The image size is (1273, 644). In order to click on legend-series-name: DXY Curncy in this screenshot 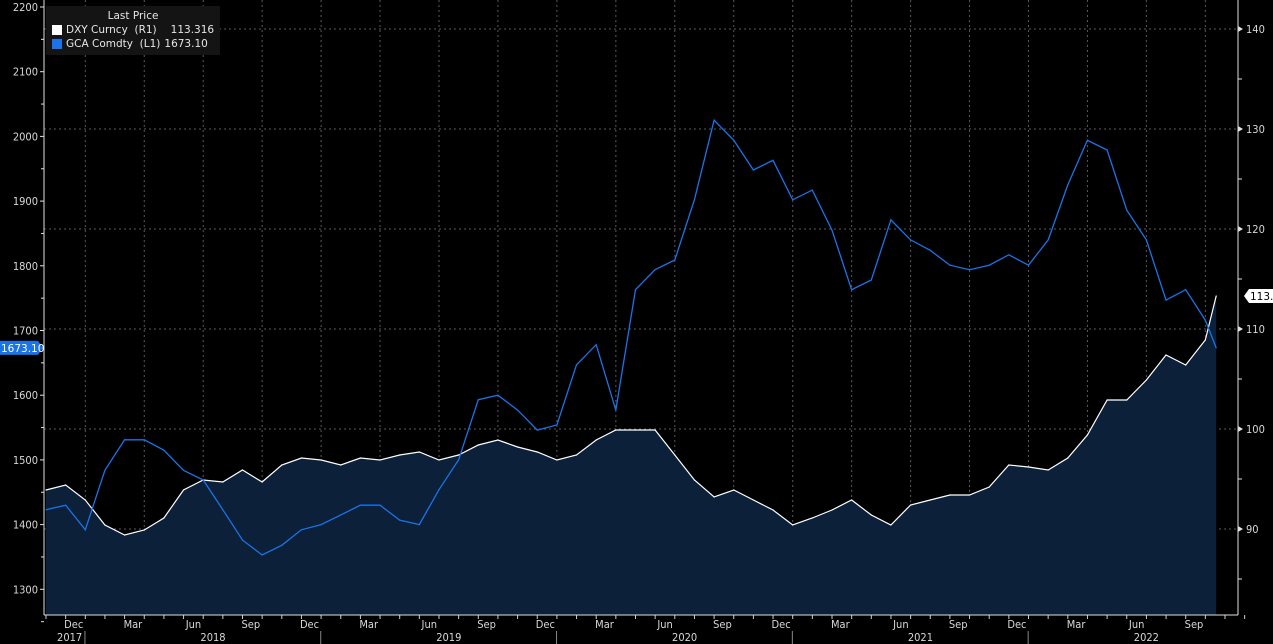, I will do `click(97, 30)`.